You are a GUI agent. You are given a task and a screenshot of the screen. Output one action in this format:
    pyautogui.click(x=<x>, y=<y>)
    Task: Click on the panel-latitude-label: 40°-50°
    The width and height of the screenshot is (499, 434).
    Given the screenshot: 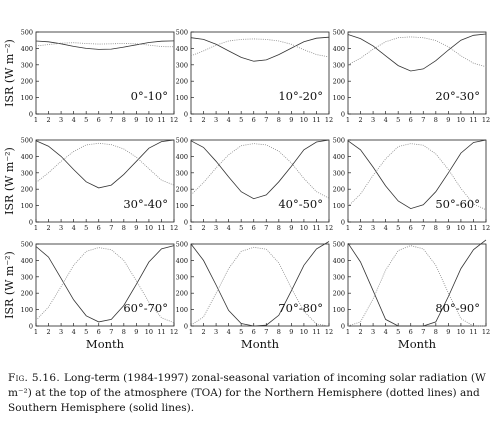 What is the action you would take?
    pyautogui.click(x=300, y=204)
    